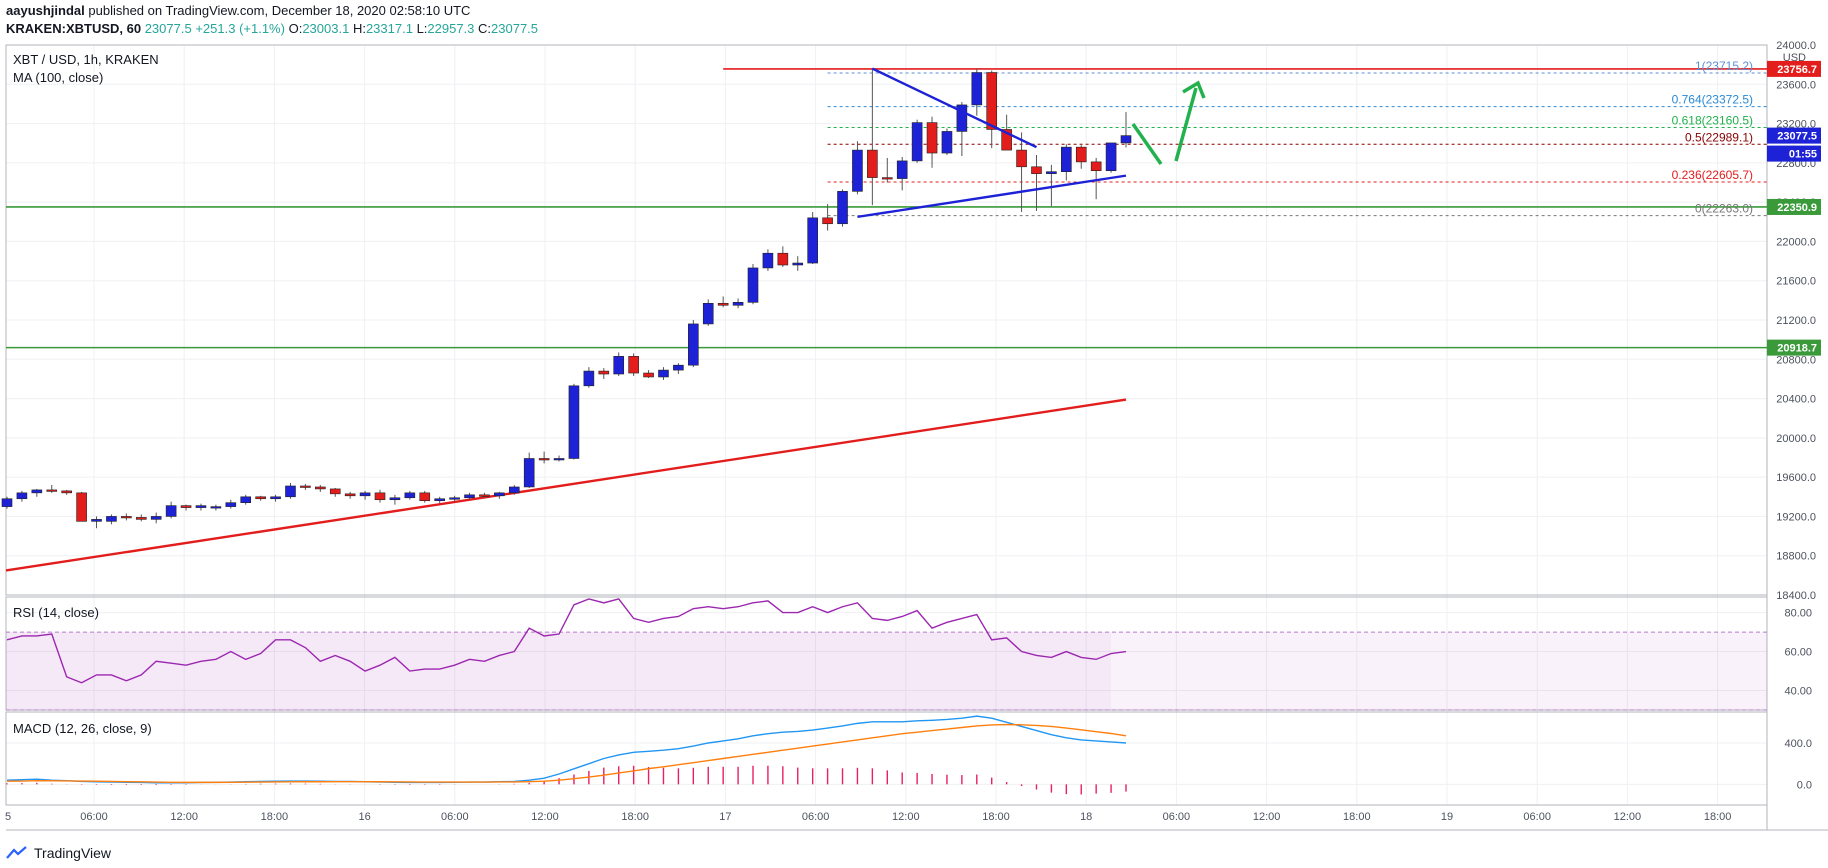 The height and width of the screenshot is (868, 1828). What do you see at coordinates (1798, 692) in the screenshot?
I see `rsi-tick-label: 40.00` at bounding box center [1798, 692].